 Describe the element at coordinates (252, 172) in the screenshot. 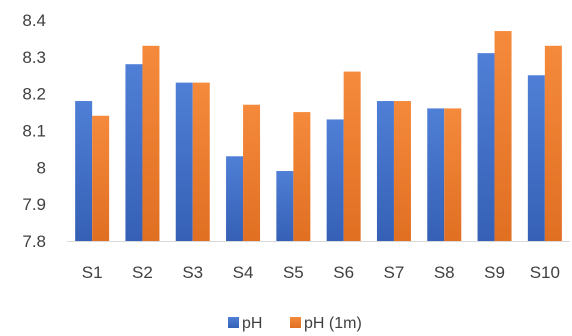

I see `bar-ph-1m-s4` at that location.